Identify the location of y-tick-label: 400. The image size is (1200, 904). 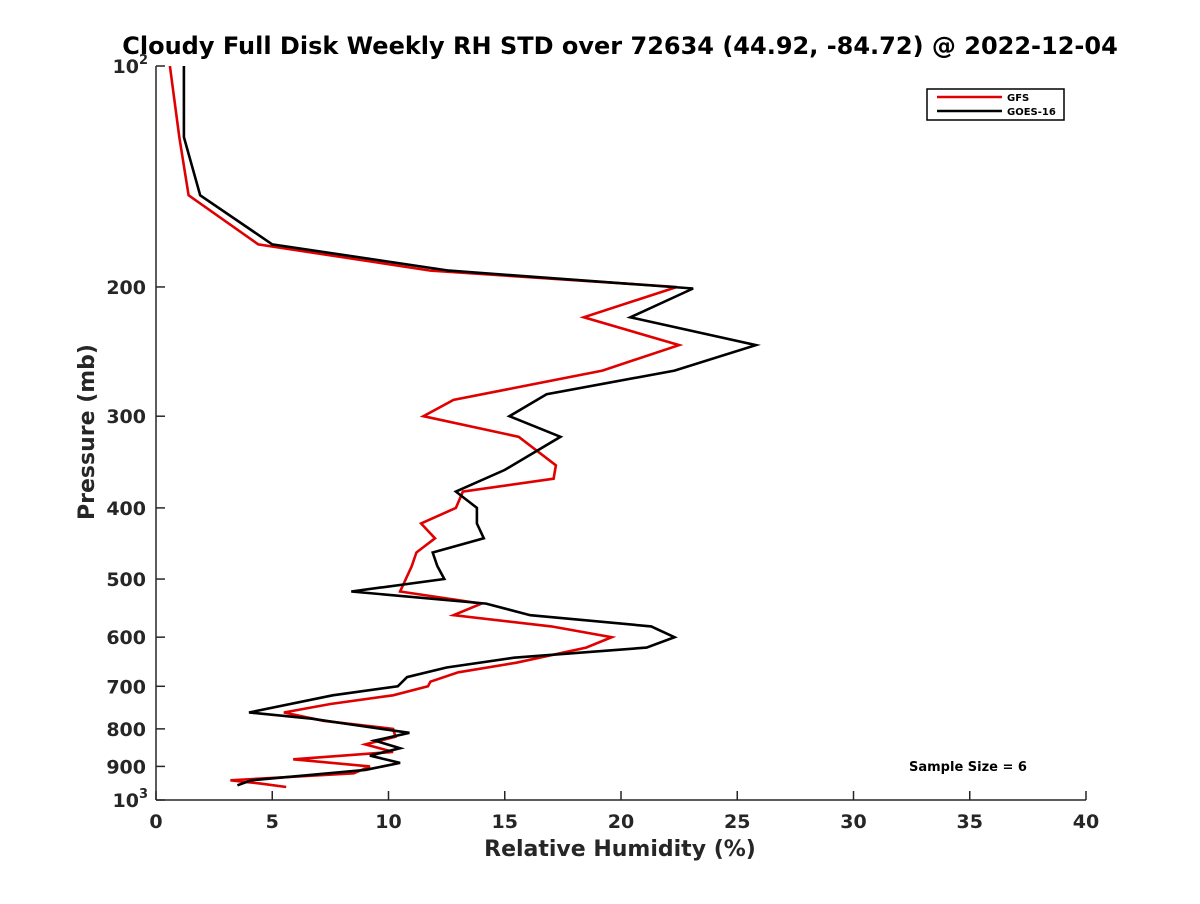
(126, 509).